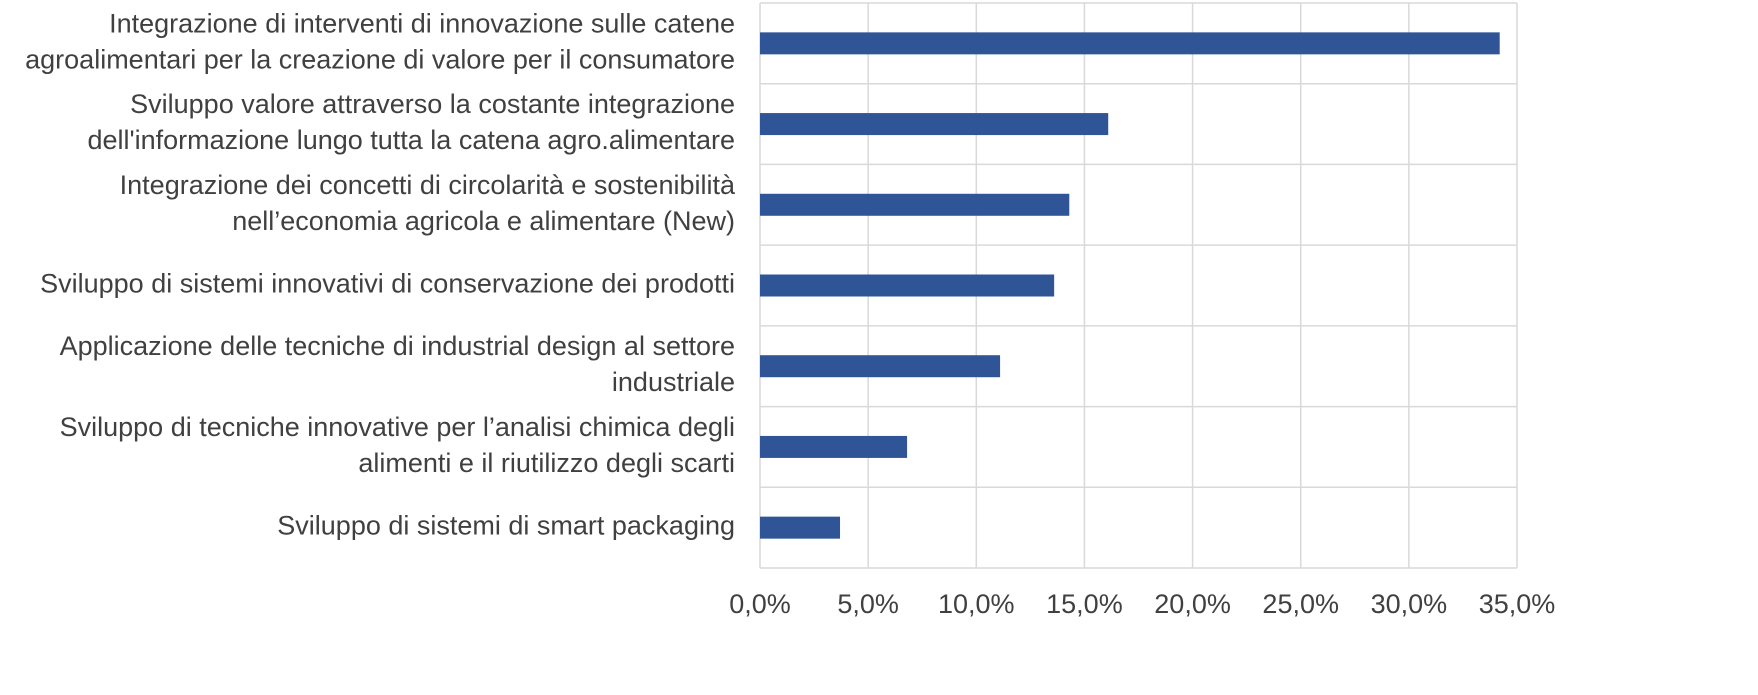 Image resolution: width=1758 pixels, height=695 pixels. What do you see at coordinates (506, 526) in the screenshot?
I see `y-tick-label: Sviluppo di sistemi di smart packaging` at bounding box center [506, 526].